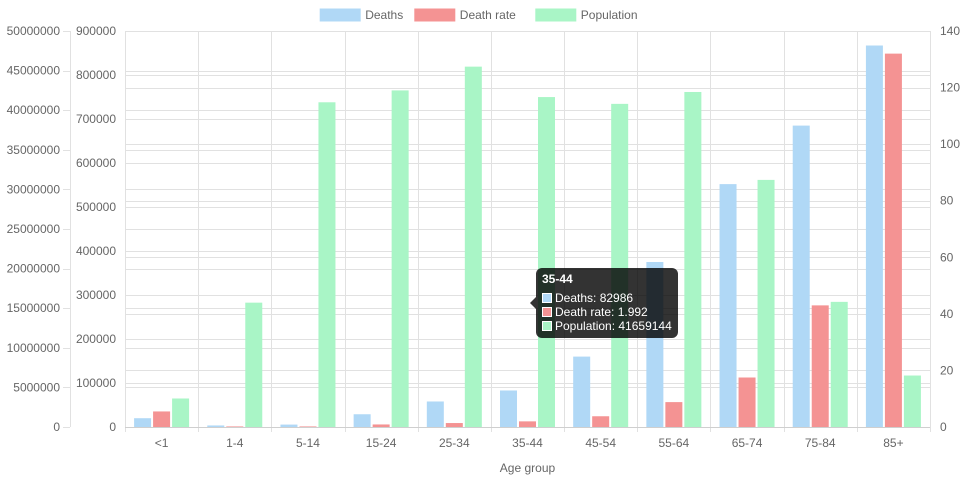  I want to click on tooltip-row-deaths: Deaths: 82986, so click(607, 298).